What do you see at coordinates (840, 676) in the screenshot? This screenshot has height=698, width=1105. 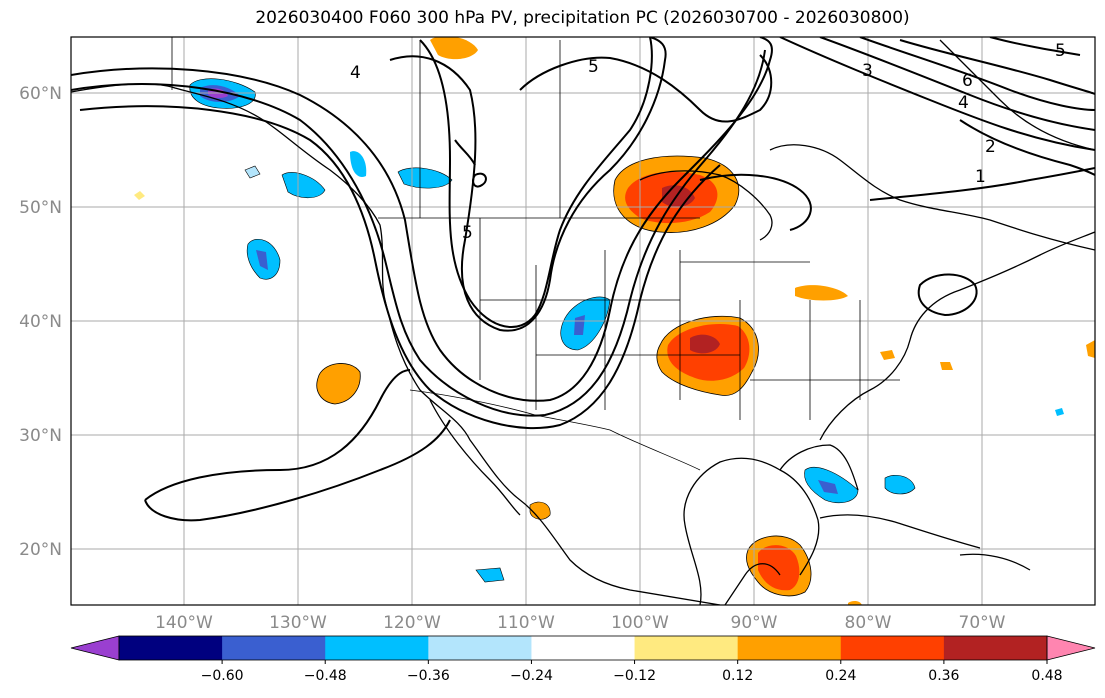 I see `colorbar-tick-label: 0.24` at bounding box center [840, 676].